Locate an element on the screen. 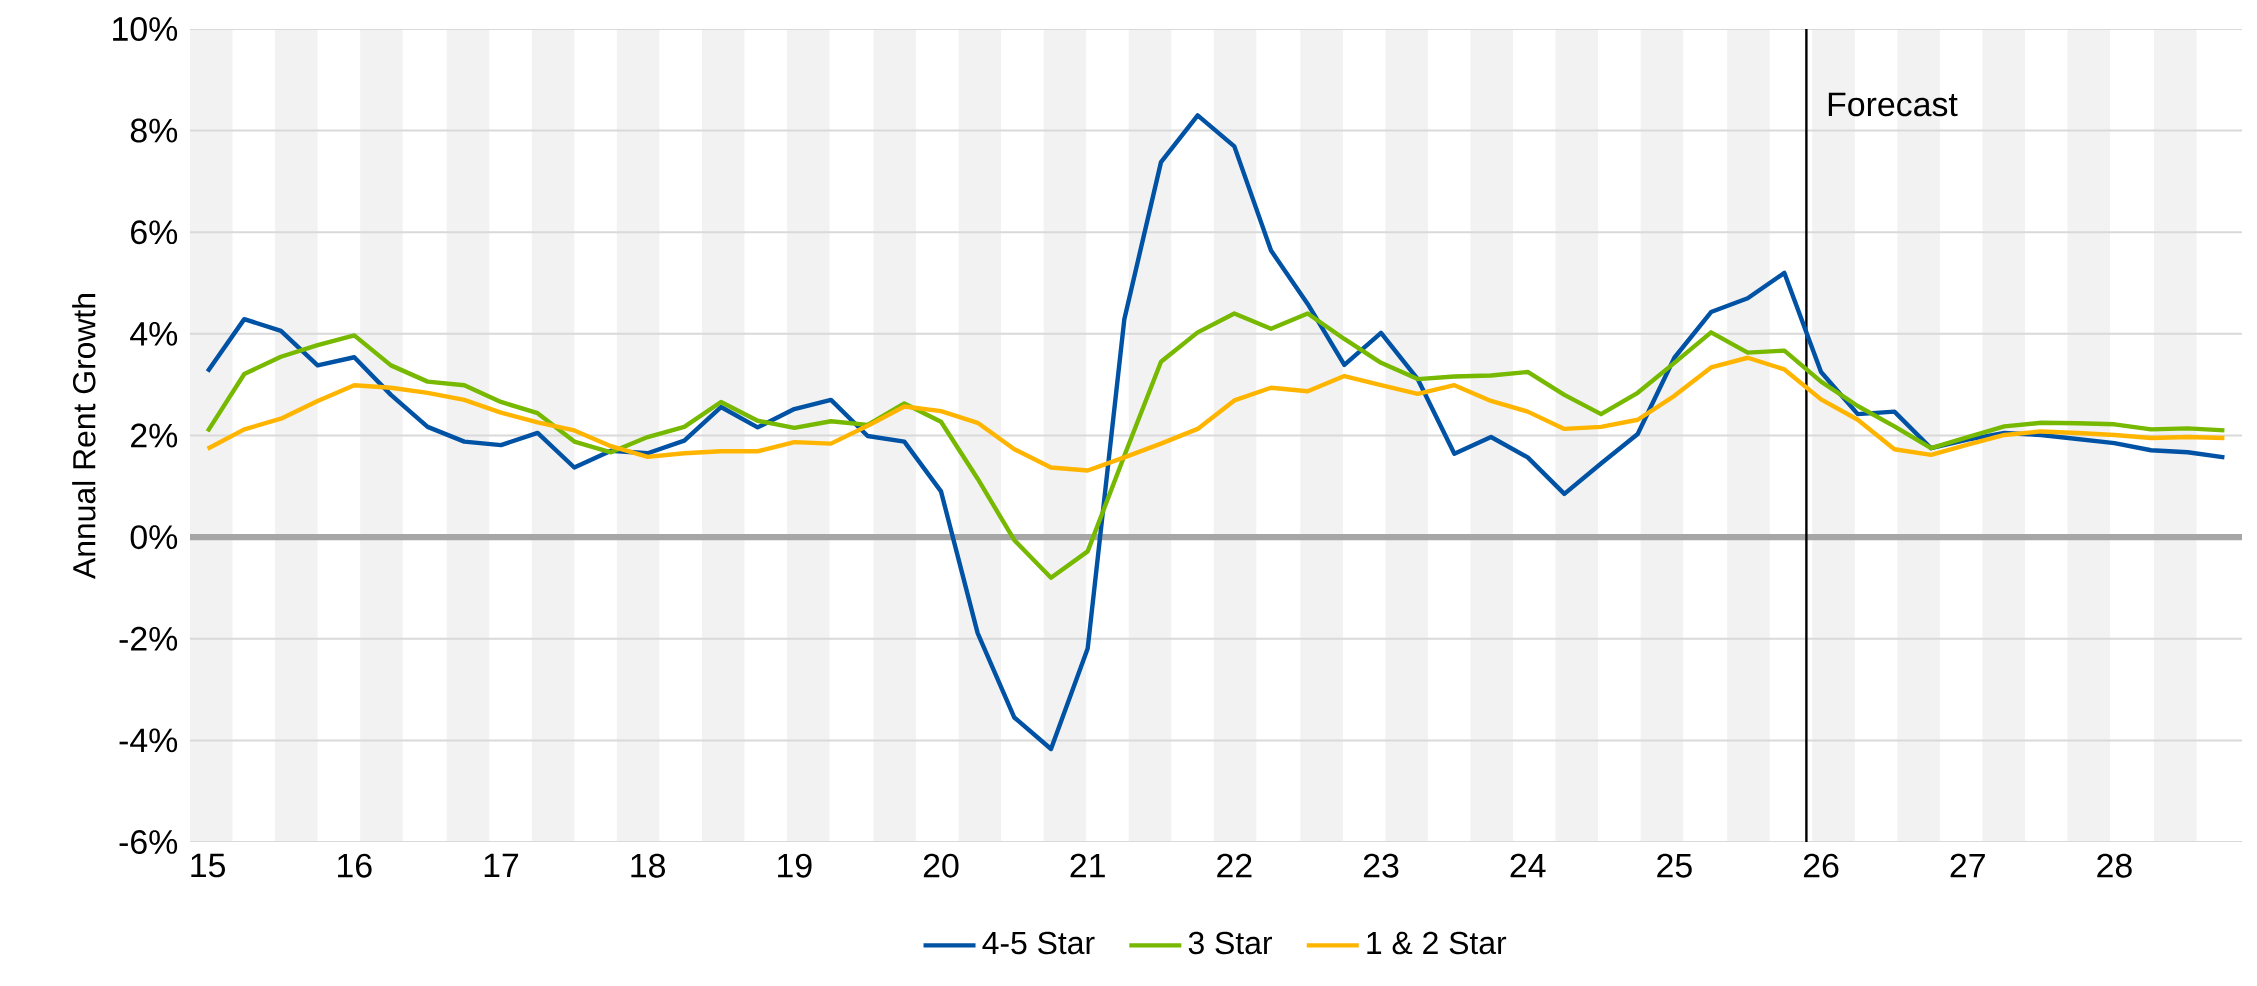 The width and height of the screenshot is (2257, 986). x-tick-label: 27 is located at coordinates (1967, 865).